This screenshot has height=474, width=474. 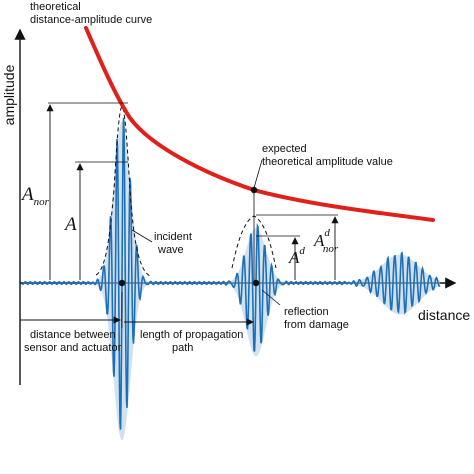 I want to click on a-symbol: A, so click(x=70, y=224).